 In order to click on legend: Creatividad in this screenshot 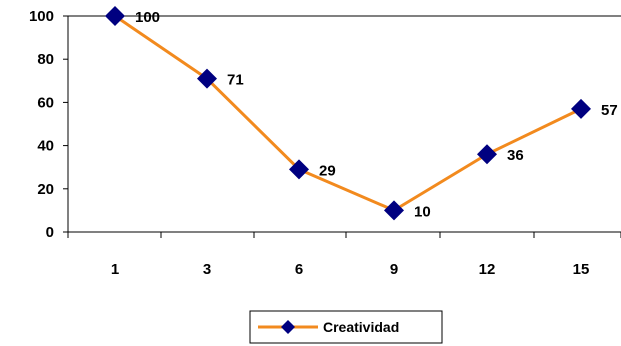, I will do `click(346, 327)`.